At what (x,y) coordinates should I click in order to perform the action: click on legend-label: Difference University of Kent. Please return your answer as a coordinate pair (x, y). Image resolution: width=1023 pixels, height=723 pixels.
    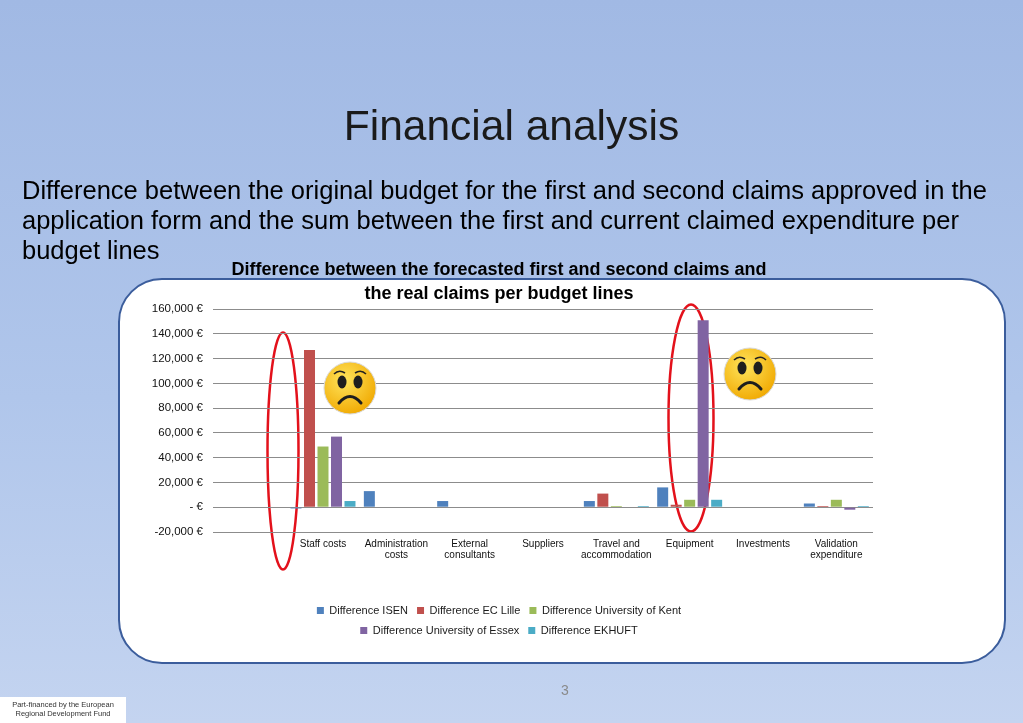
    Looking at the image, I should click on (611, 609).